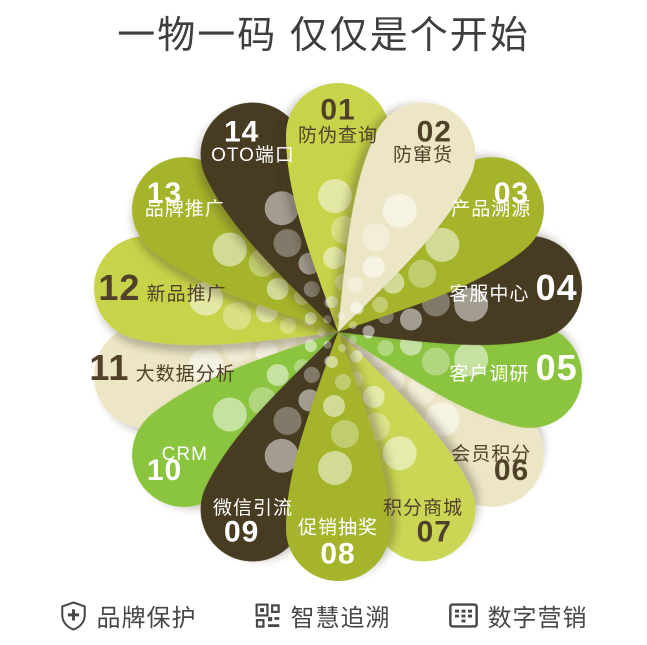 This screenshot has height=645, width=647. Describe the element at coordinates (268, 616) in the screenshot. I see `qr-code-icon` at that location.